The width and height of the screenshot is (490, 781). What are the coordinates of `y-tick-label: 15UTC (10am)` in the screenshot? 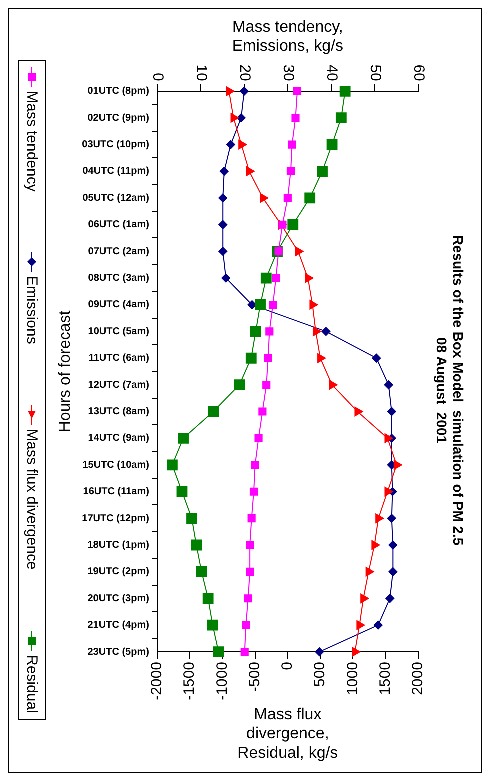 It's located at (116, 465).